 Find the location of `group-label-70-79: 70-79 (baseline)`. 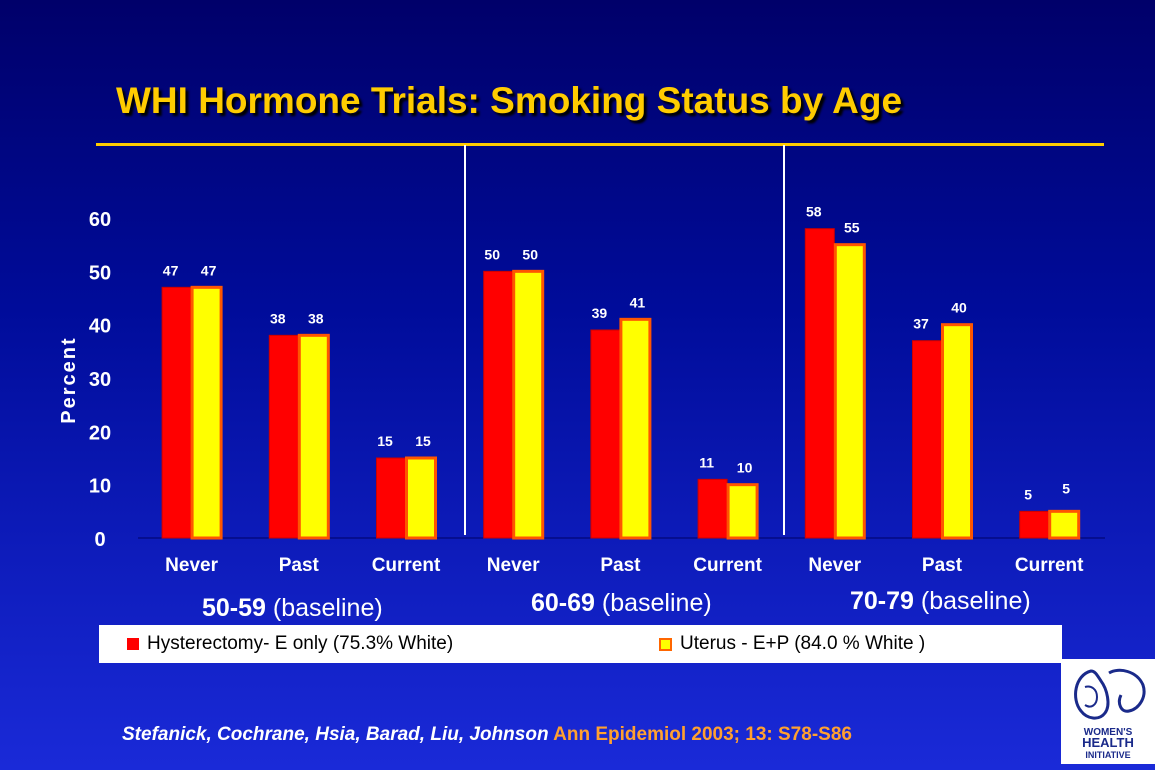

group-label-70-79: 70-79 (baseline) is located at coordinates (940, 601).